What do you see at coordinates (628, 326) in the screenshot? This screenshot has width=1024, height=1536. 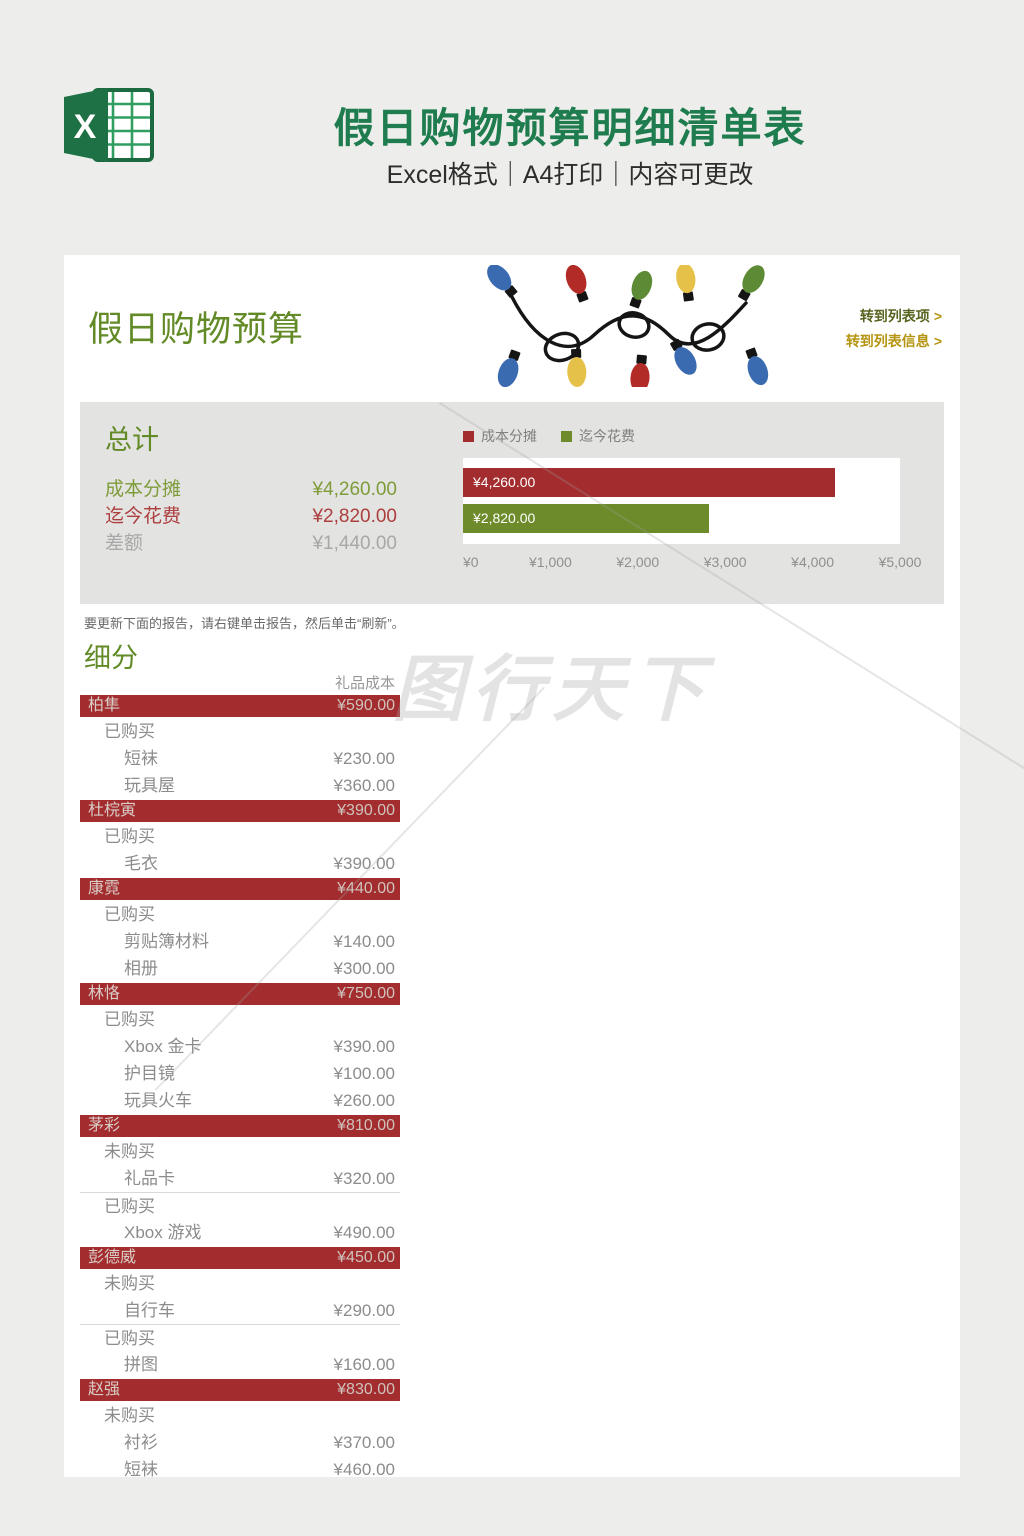 I see `christmas-lights-illustration` at bounding box center [628, 326].